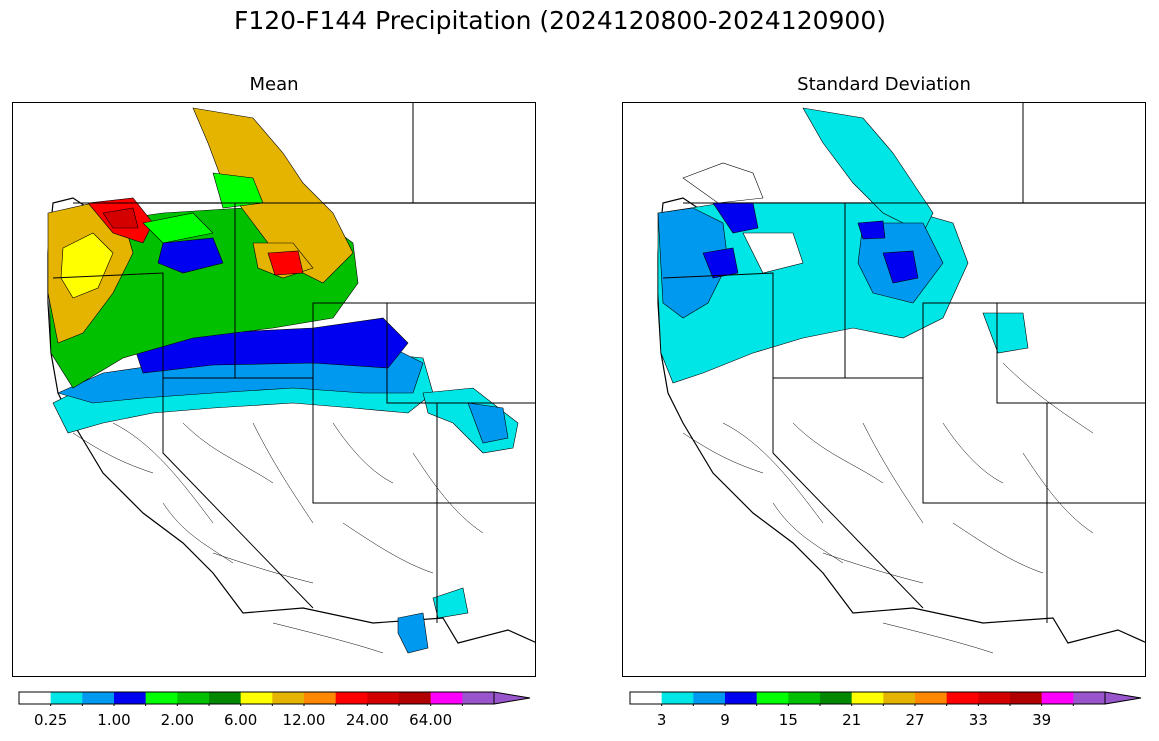  What do you see at coordinates (240, 720) in the screenshot?
I see `colorbar-tick-label: 6.00` at bounding box center [240, 720].